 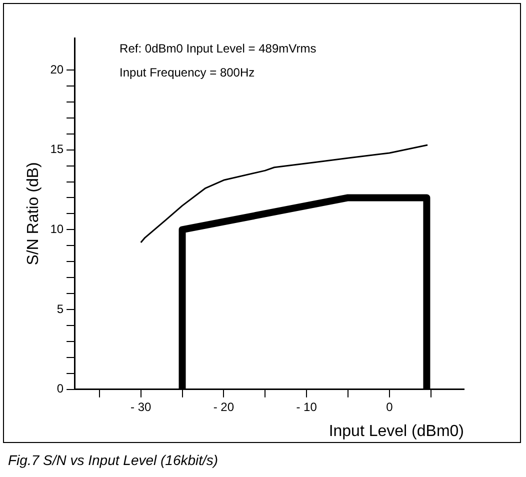 What do you see at coordinates (60, 389) in the screenshot?
I see `y-tick-label: 0` at bounding box center [60, 389].